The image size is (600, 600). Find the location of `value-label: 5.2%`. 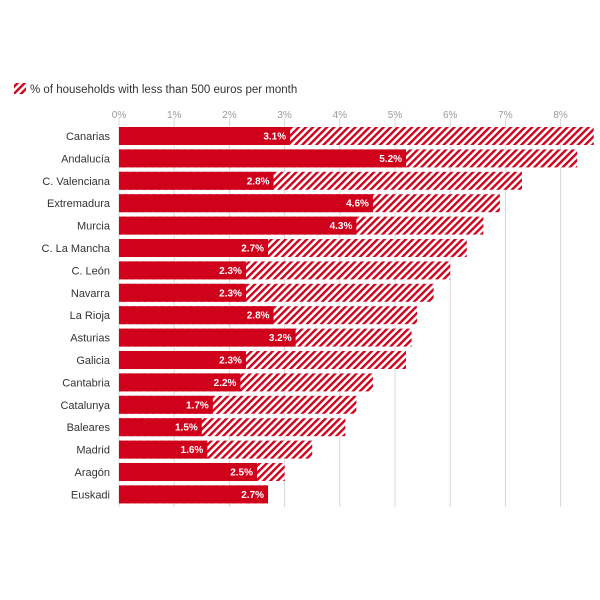

value-label: 5.2% is located at coordinates (390, 159).